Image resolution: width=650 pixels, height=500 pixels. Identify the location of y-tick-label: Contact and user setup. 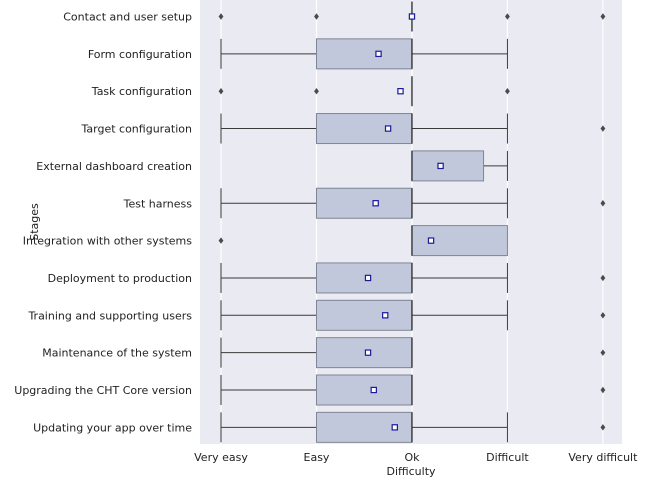
(127, 17).